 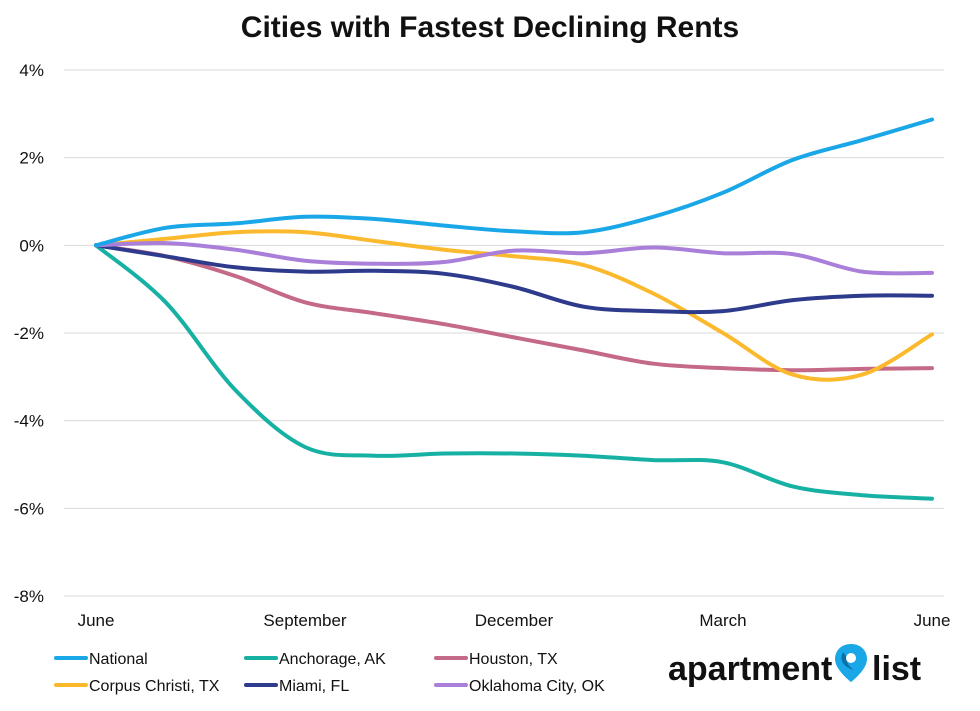 I want to click on y-tick-label: 0%, so click(x=31, y=245).